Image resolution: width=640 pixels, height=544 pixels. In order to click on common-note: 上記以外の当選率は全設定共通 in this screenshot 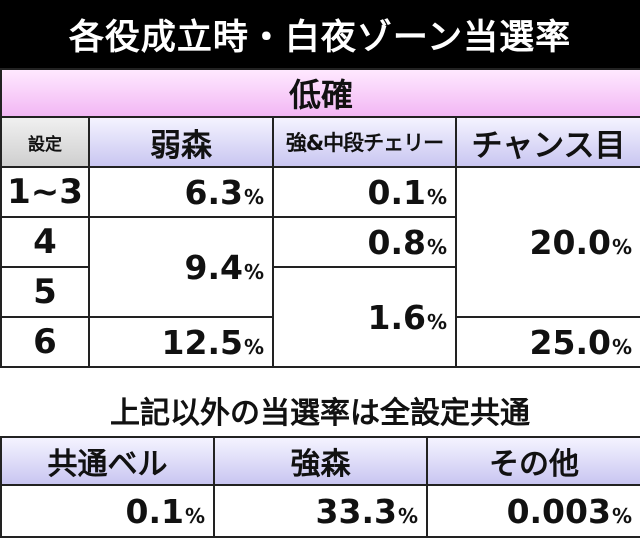, I will do `click(320, 410)`.